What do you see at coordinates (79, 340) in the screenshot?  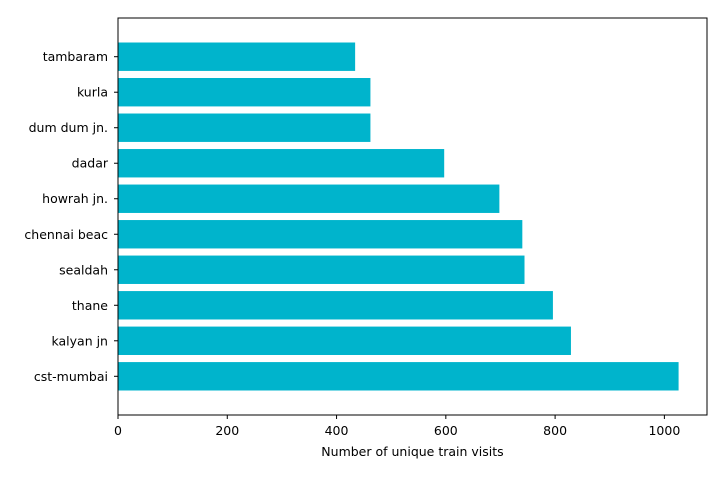 I see `y-tick-label: kalyan jn` at bounding box center [79, 340].